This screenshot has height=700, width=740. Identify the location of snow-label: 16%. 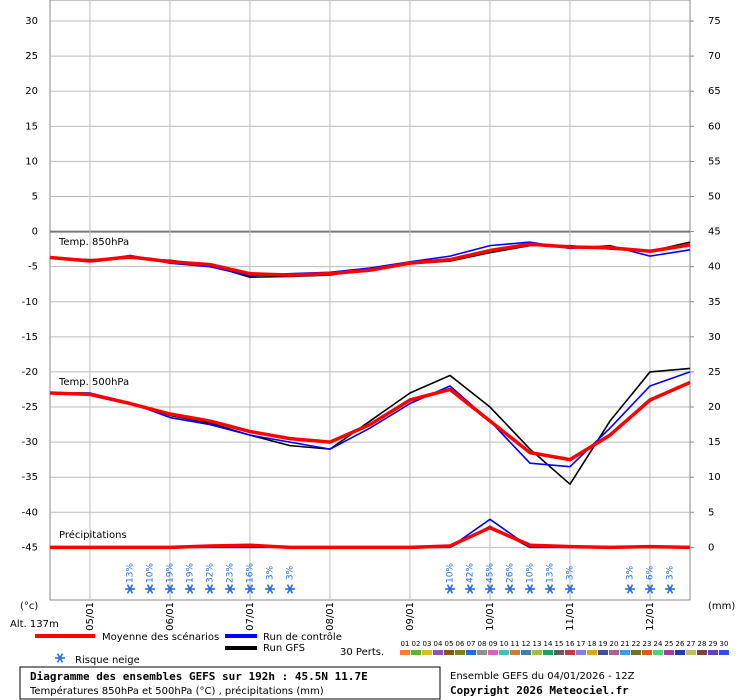
(251, 573).